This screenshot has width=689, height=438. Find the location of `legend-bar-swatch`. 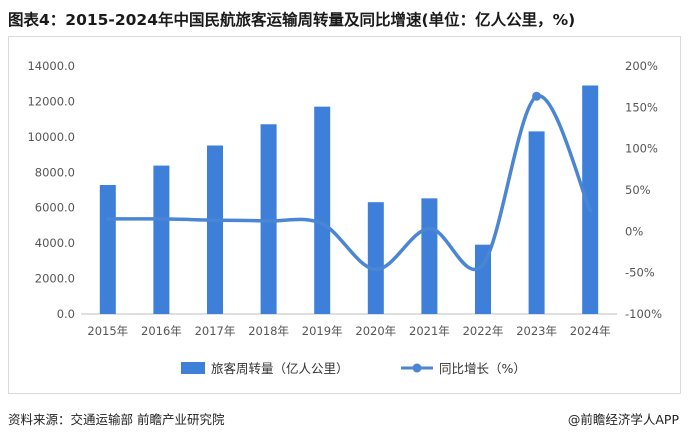

legend-bar-swatch is located at coordinates (193, 368).